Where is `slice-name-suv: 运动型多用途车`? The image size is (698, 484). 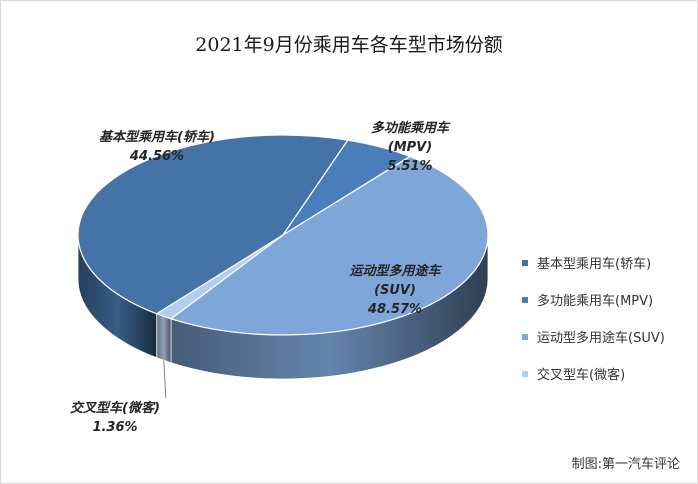
slice-name-suv: 运动型多用途车 is located at coordinates (395, 271).